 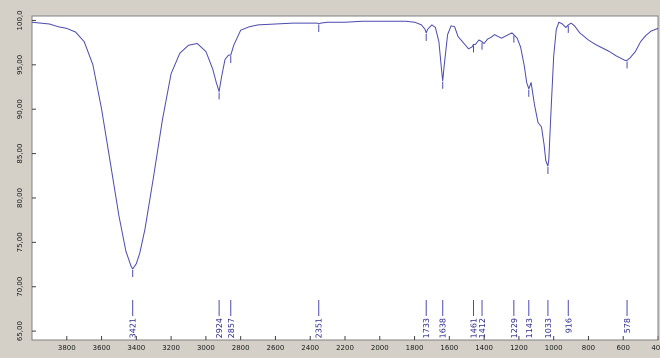 I want to click on peak-label: 1733, so click(x=426, y=328).